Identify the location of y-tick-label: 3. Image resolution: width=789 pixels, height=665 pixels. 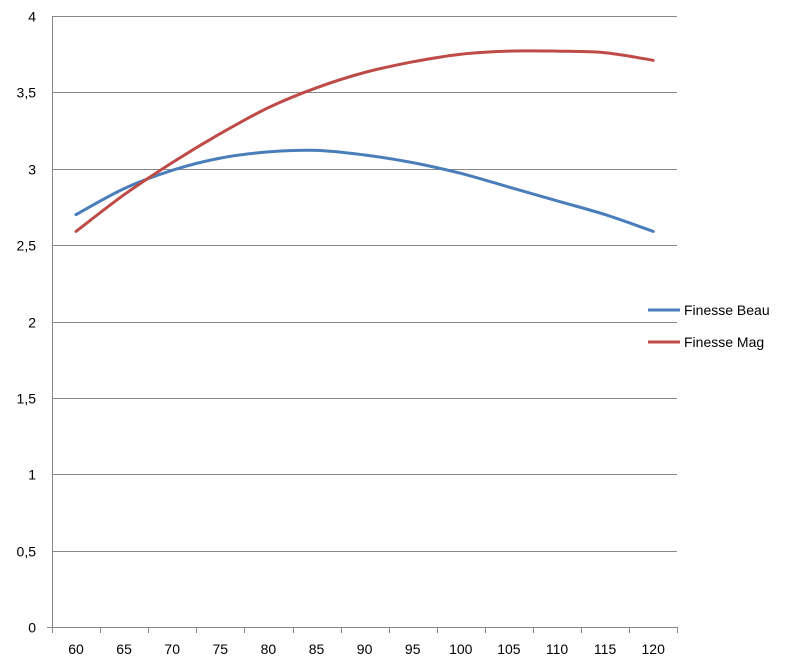
(32, 170).